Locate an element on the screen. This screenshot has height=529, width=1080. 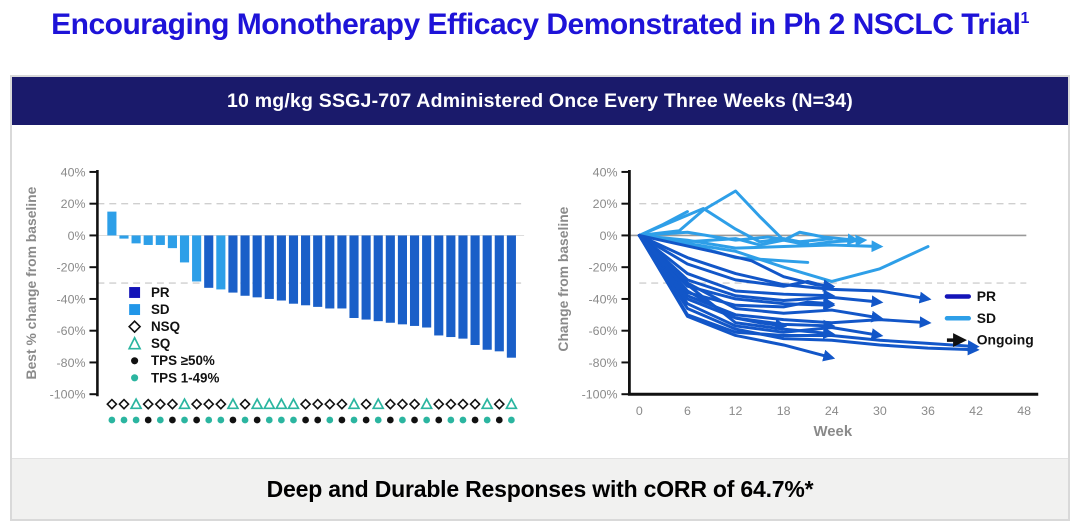
y-tick-label: -100% is located at coordinates (68, 395).